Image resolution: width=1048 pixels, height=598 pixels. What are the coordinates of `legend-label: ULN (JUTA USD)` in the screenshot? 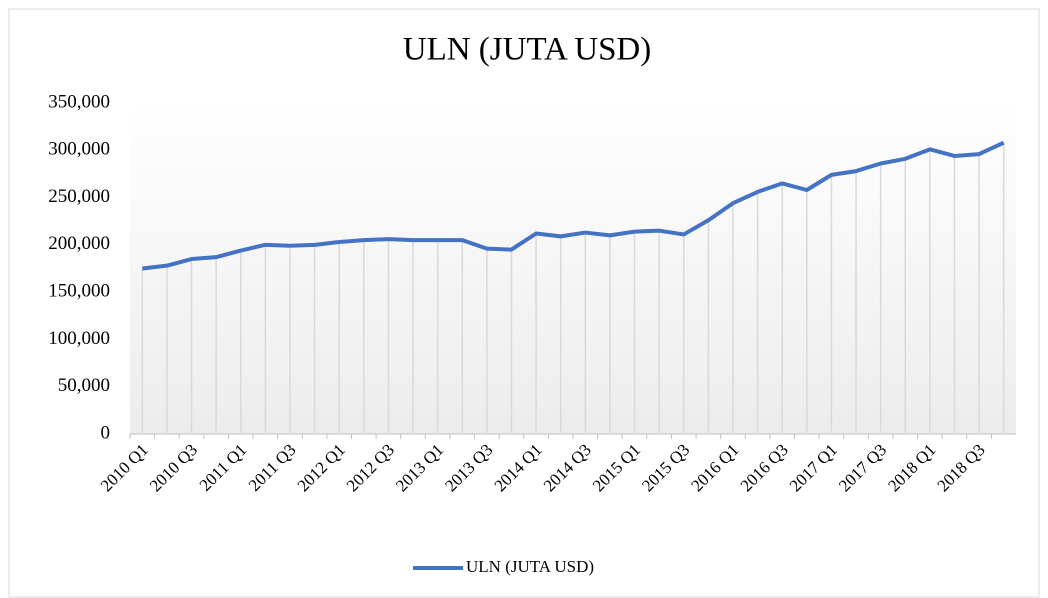 It's located at (530, 566).